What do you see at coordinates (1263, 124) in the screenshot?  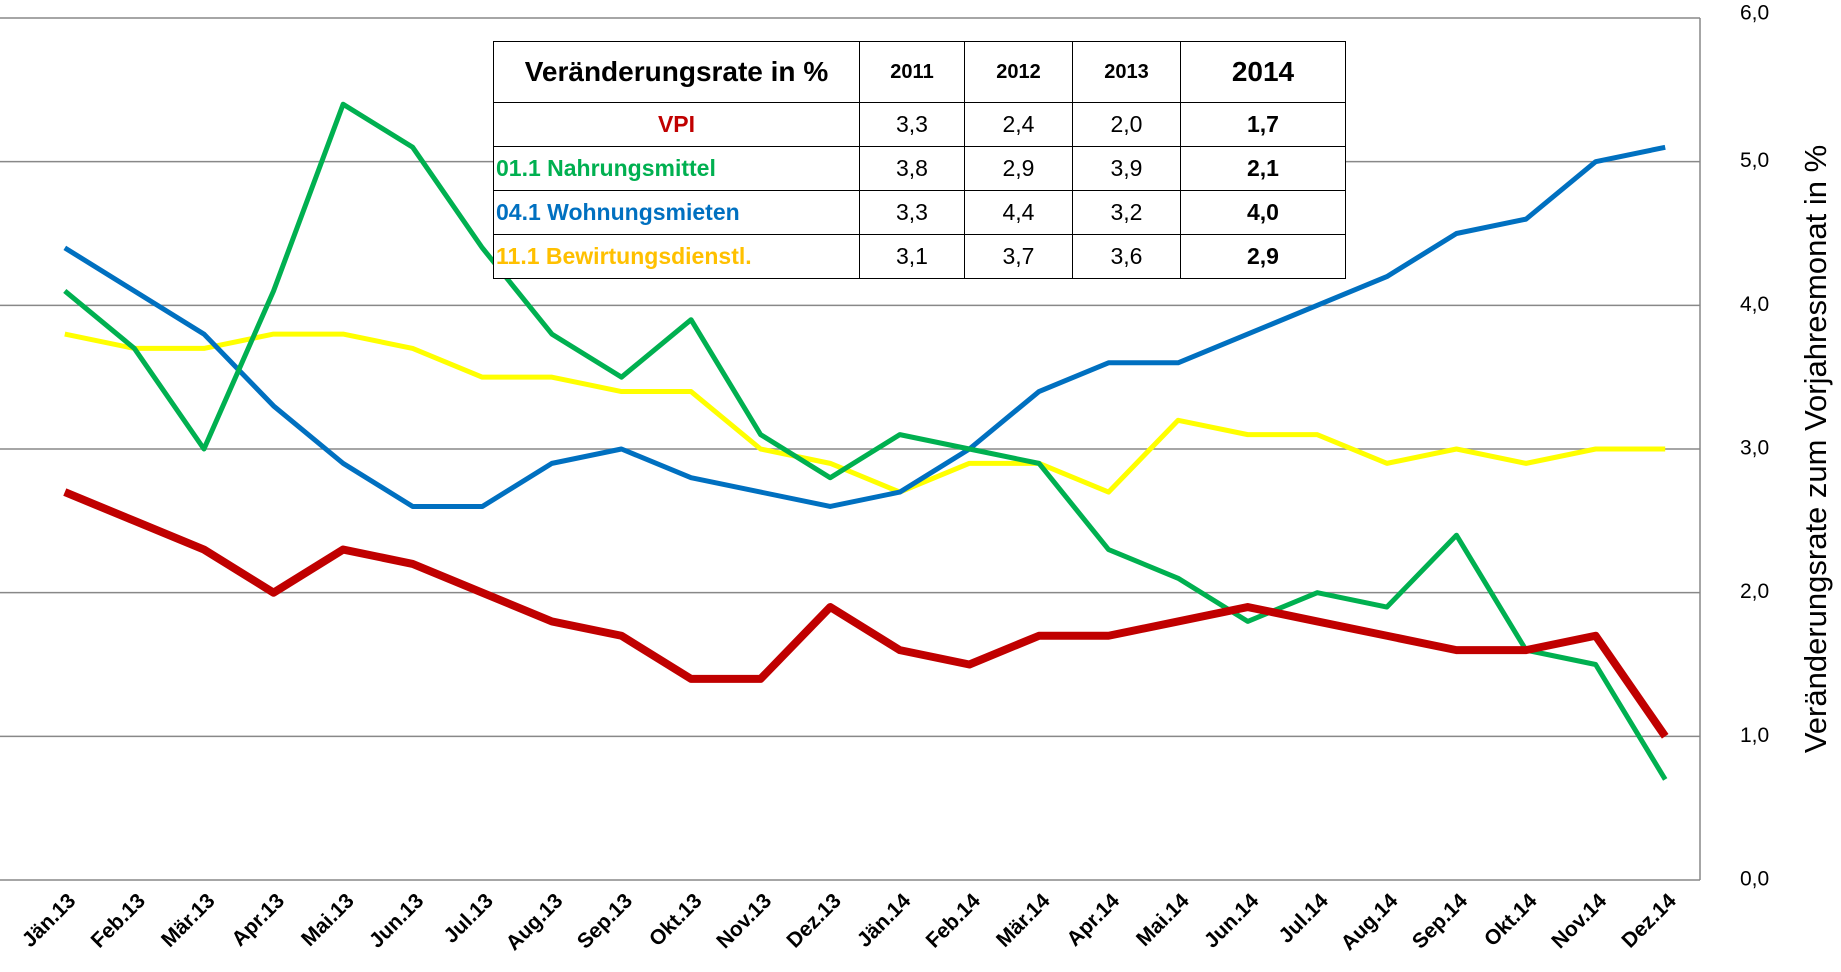 I see `table-cell: 1,7` at bounding box center [1263, 124].